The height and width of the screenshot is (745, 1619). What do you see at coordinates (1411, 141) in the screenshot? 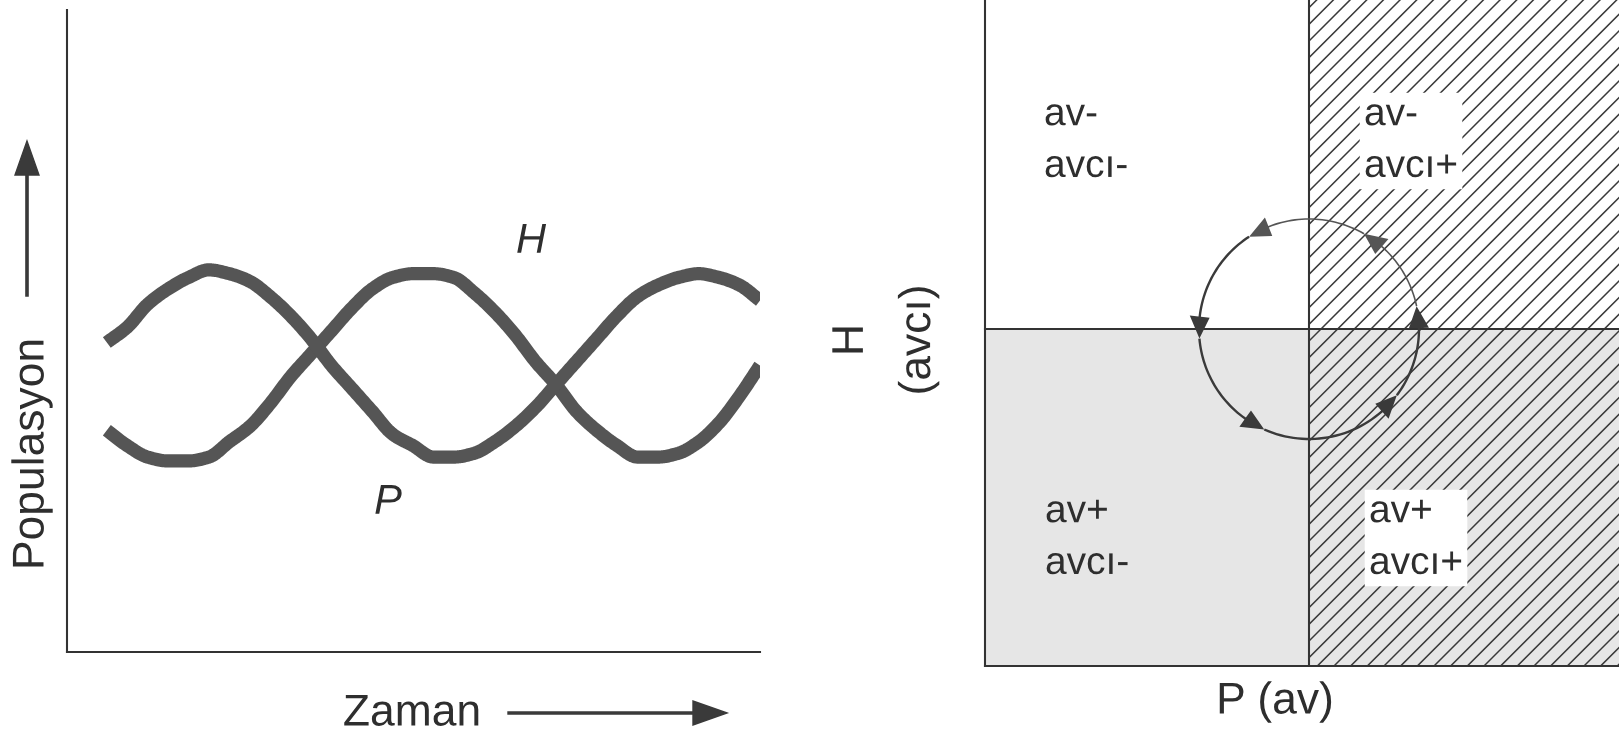
I see `text: av- avcı+` at bounding box center [1411, 141].